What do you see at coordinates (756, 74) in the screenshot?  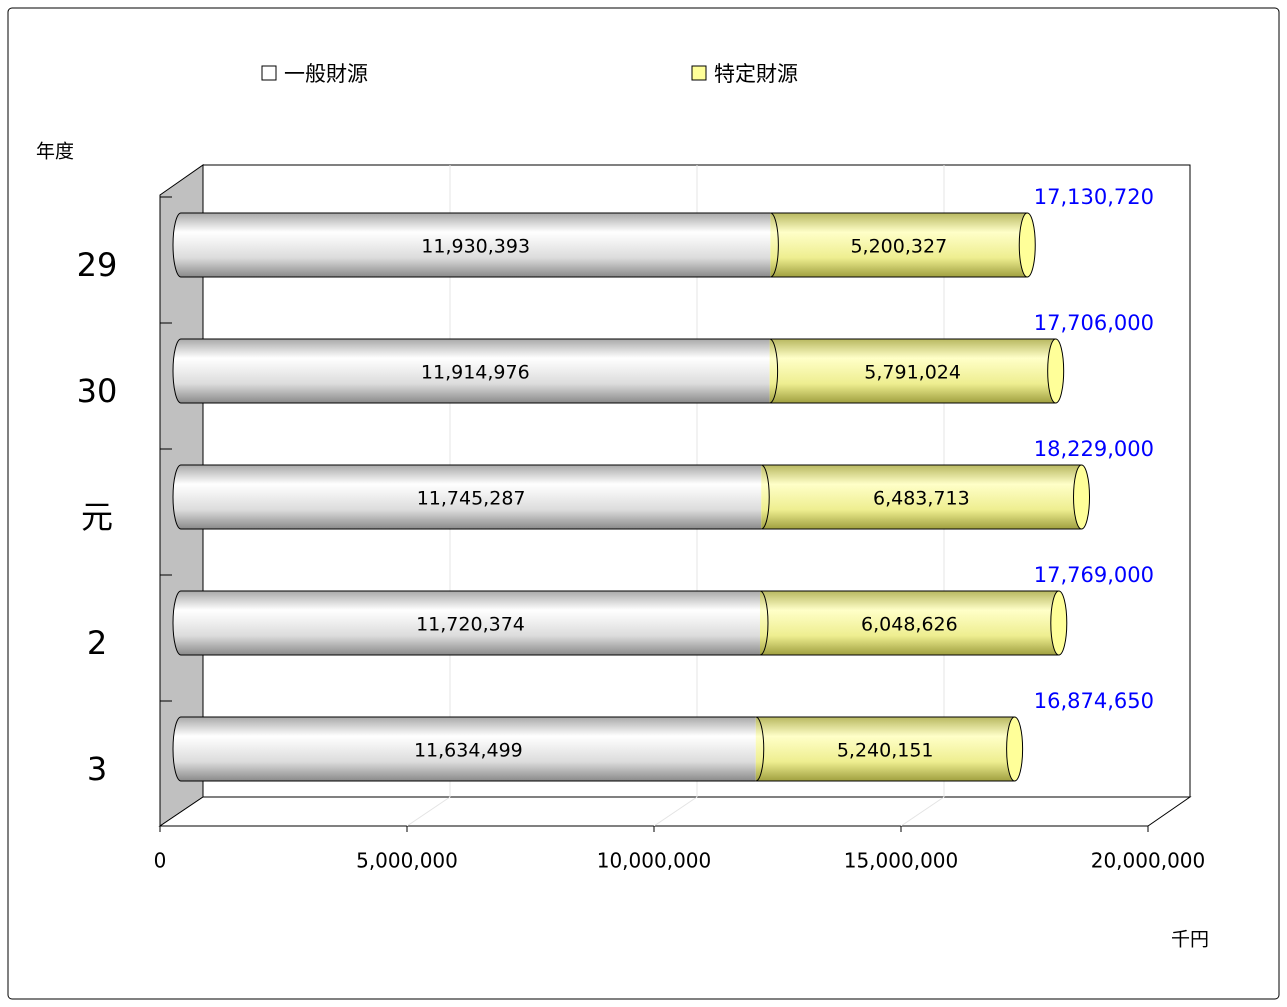 I see `legend-label: 特定財源` at bounding box center [756, 74].